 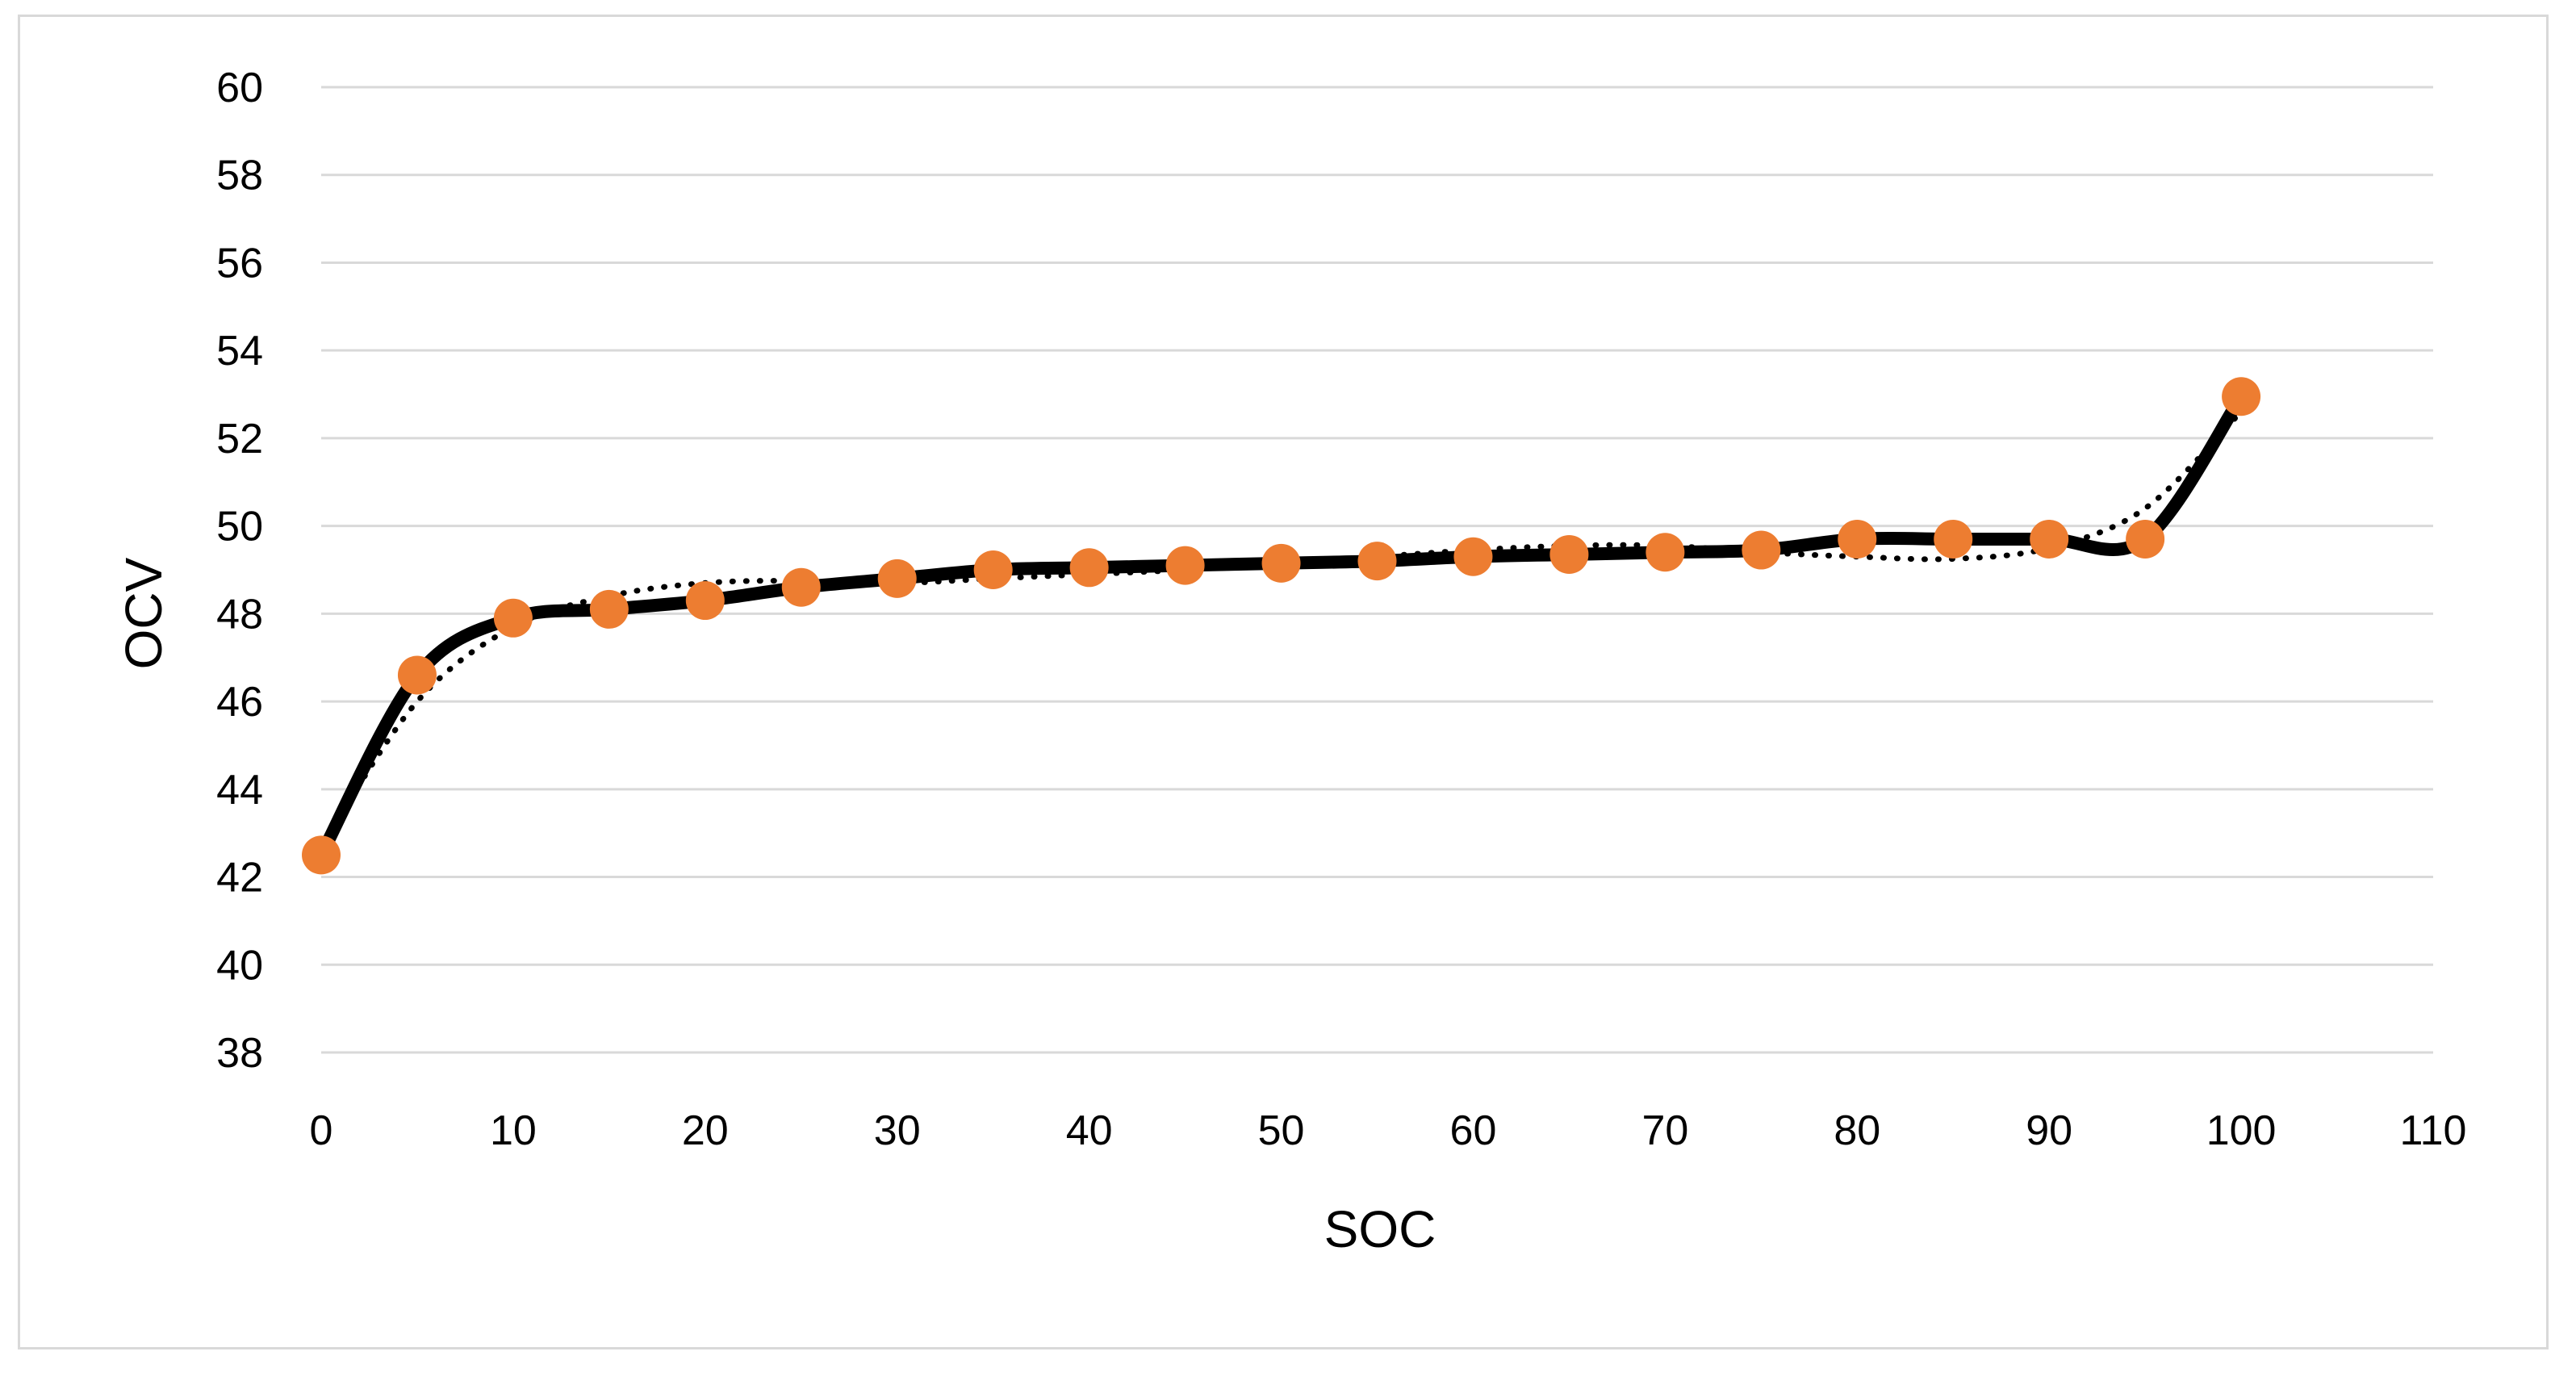 I want to click on y-tick-label: 60, so click(x=239, y=88).